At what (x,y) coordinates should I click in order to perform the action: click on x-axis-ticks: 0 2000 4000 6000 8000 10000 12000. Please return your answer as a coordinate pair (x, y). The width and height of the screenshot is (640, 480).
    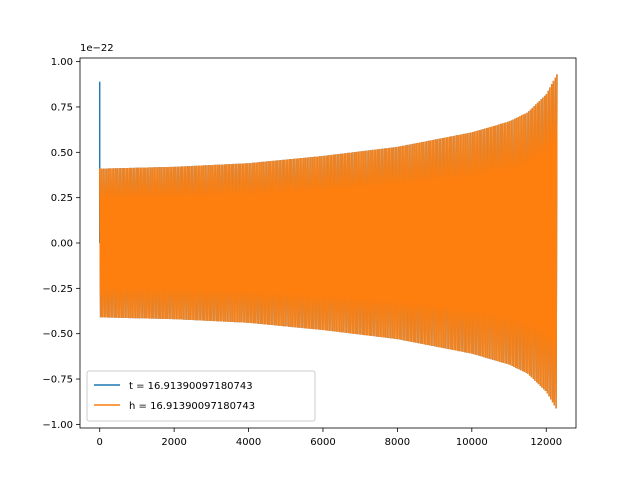
    Looking at the image, I should click on (329, 438).